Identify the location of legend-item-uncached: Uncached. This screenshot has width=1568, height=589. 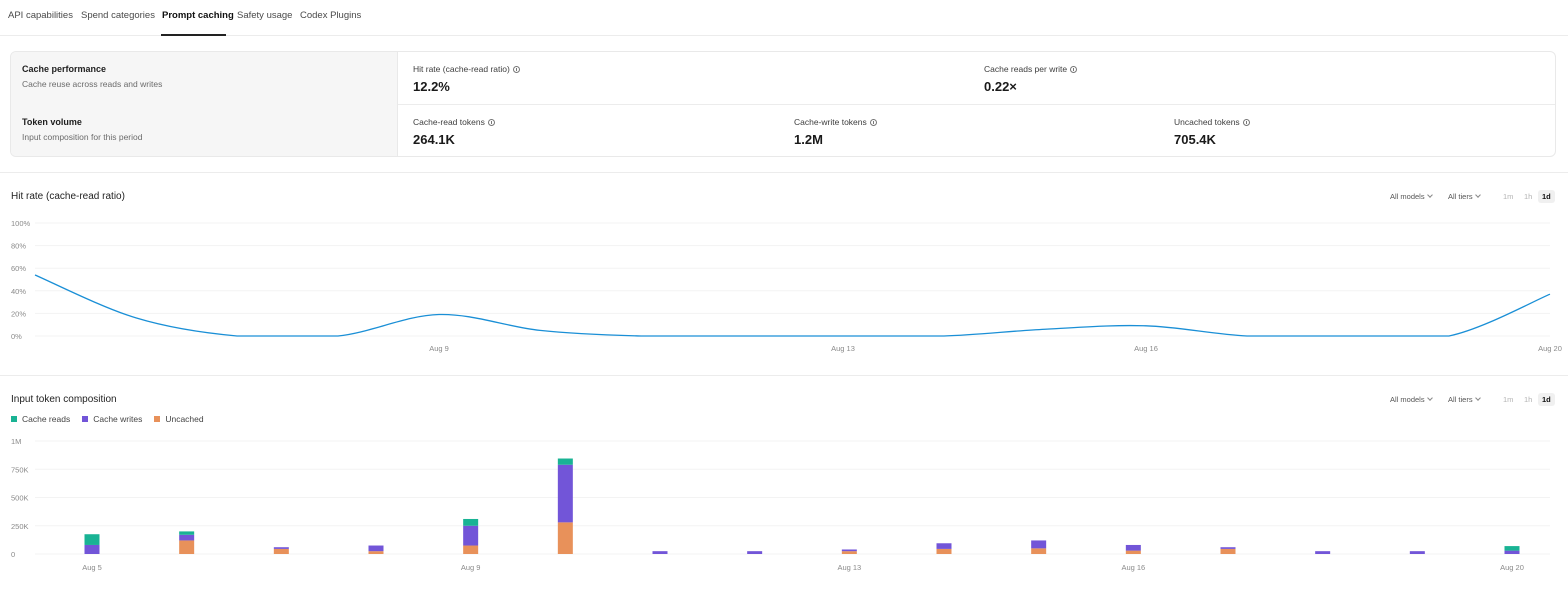
(179, 419).